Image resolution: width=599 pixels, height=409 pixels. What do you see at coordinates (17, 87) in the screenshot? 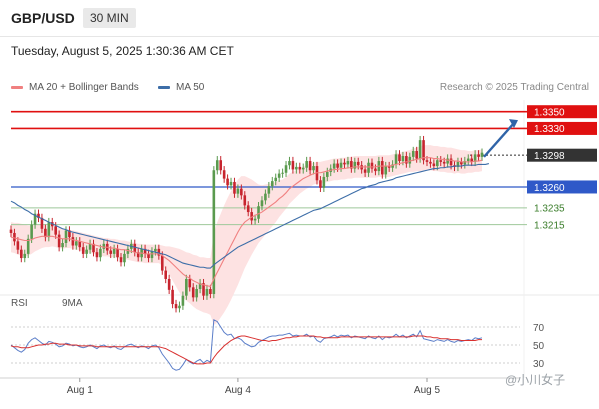
I see `ma20-swatch` at bounding box center [17, 87].